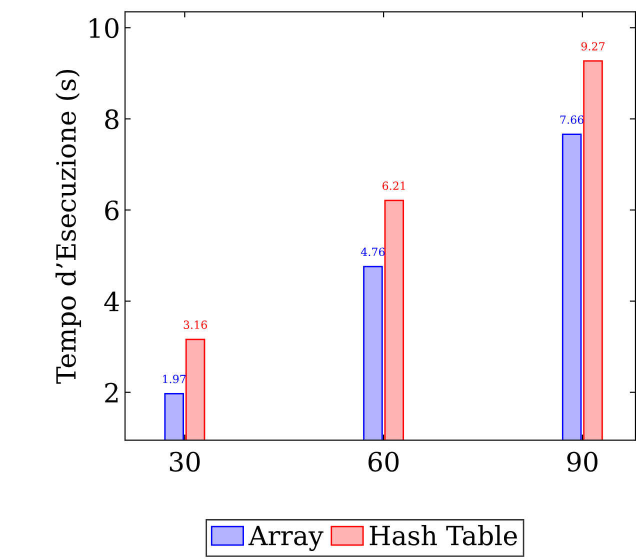 The image size is (638, 560). I want to click on data-label: 9.27, so click(593, 46).